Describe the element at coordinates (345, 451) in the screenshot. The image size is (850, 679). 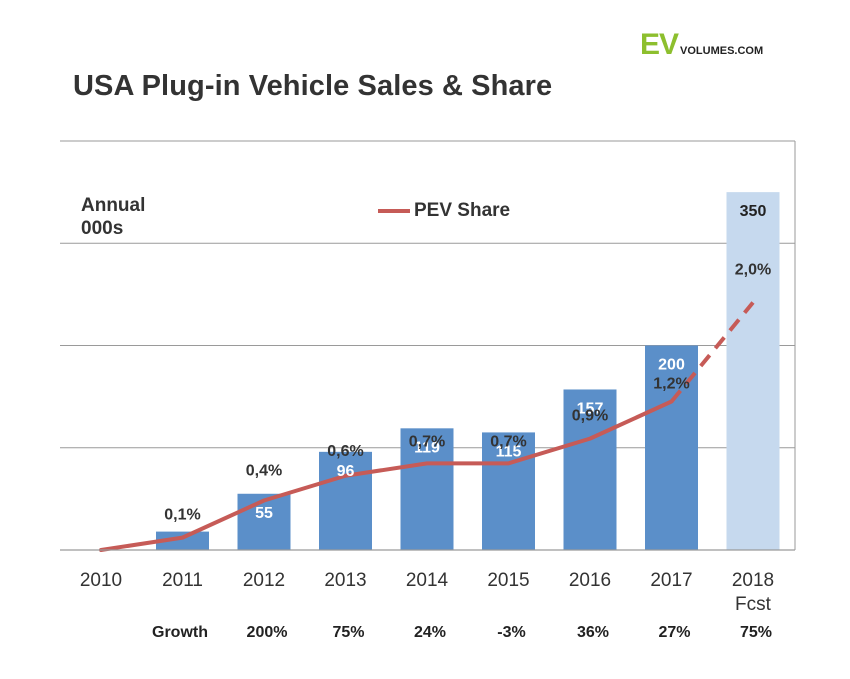
I see `share-label: 0,6%` at that location.